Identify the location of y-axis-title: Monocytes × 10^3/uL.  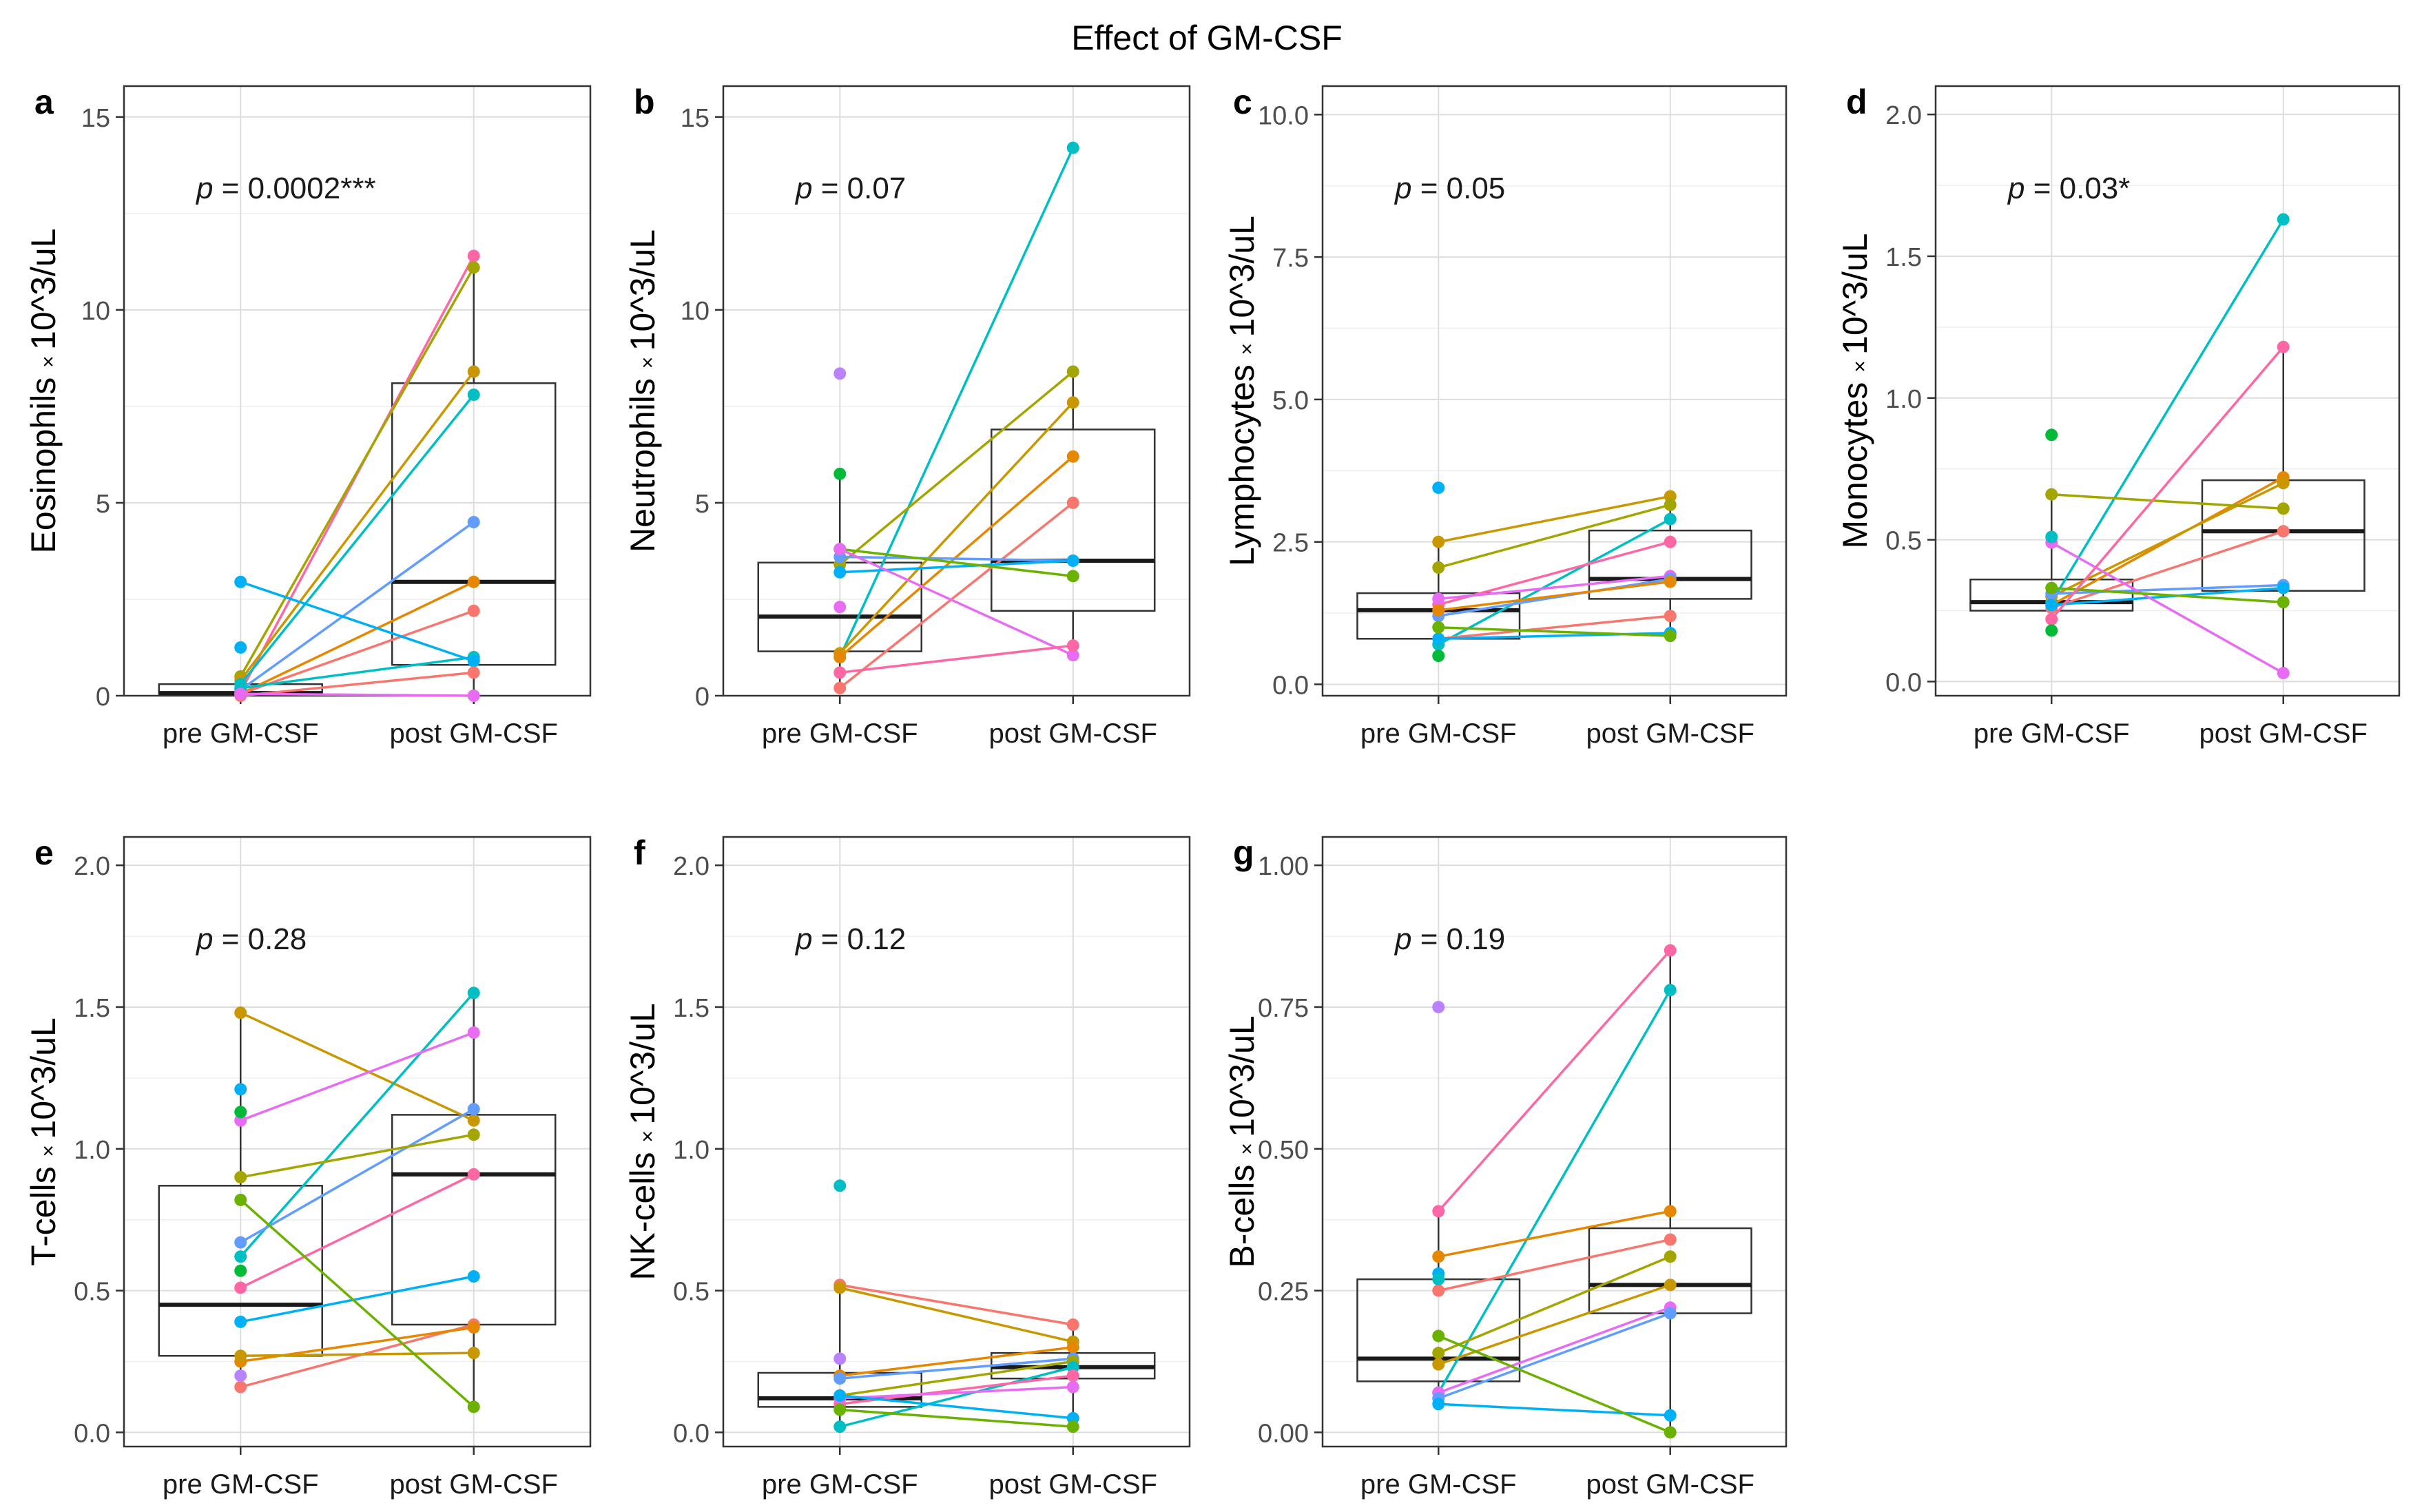
(1855, 392).